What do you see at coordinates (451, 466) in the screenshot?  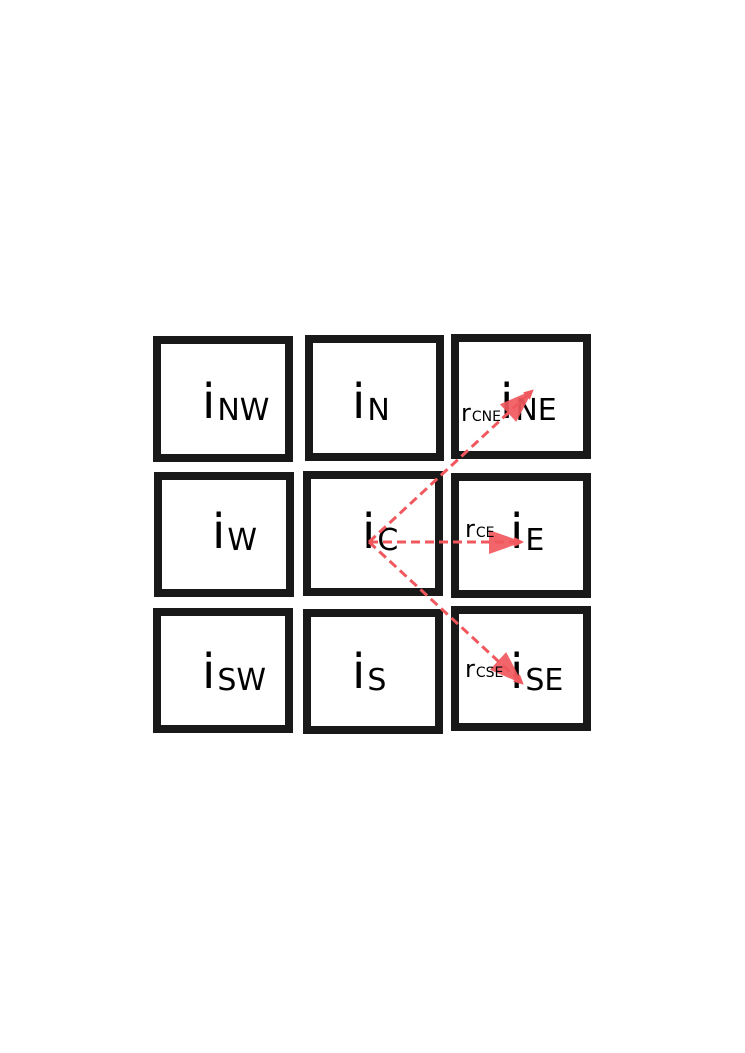 I see `vector-arrow-cne` at bounding box center [451, 466].